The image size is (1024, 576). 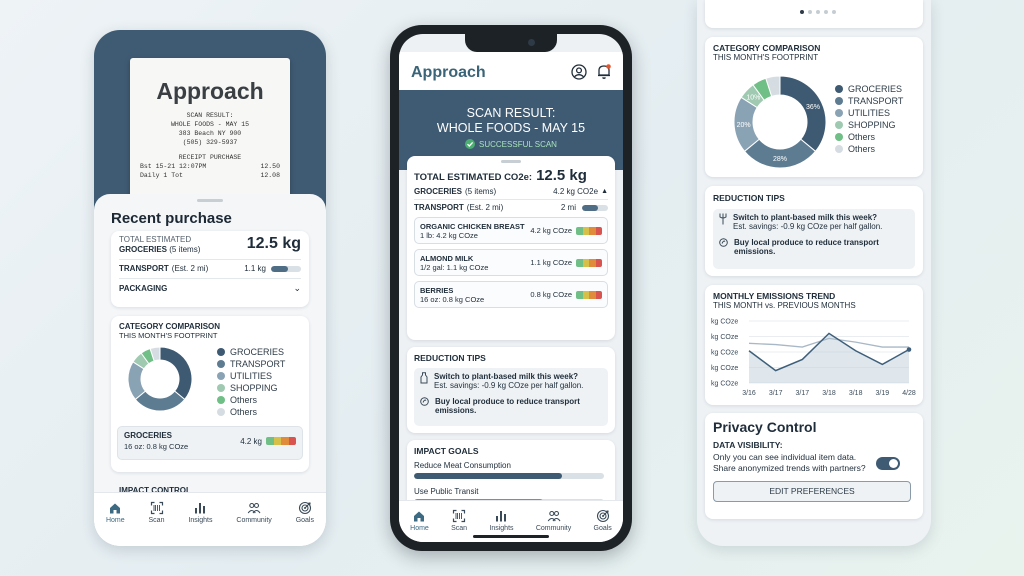 What do you see at coordinates (459, 528) in the screenshot?
I see `tab-label: Scan` at bounding box center [459, 528].